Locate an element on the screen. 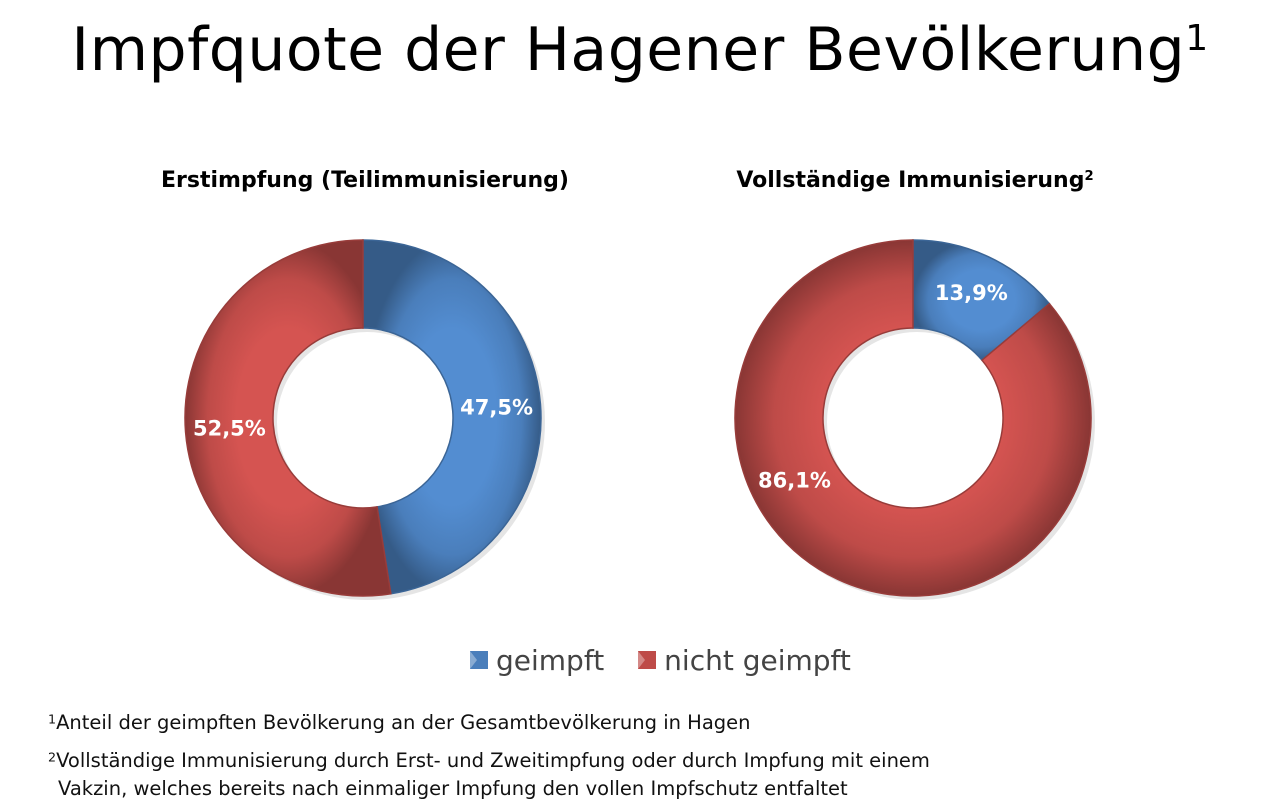  donut-chart-full-immunization: 13,9% 86,1% is located at coordinates (914, 419).